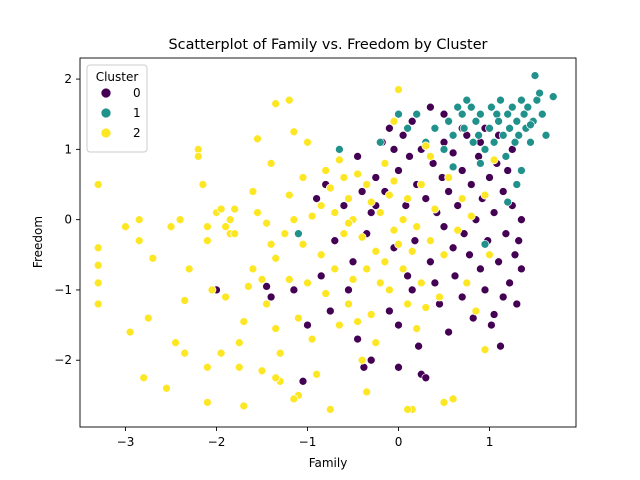  Describe the element at coordinates (137, 133) in the screenshot. I see `legend-label-cluster-2: 2` at that location.